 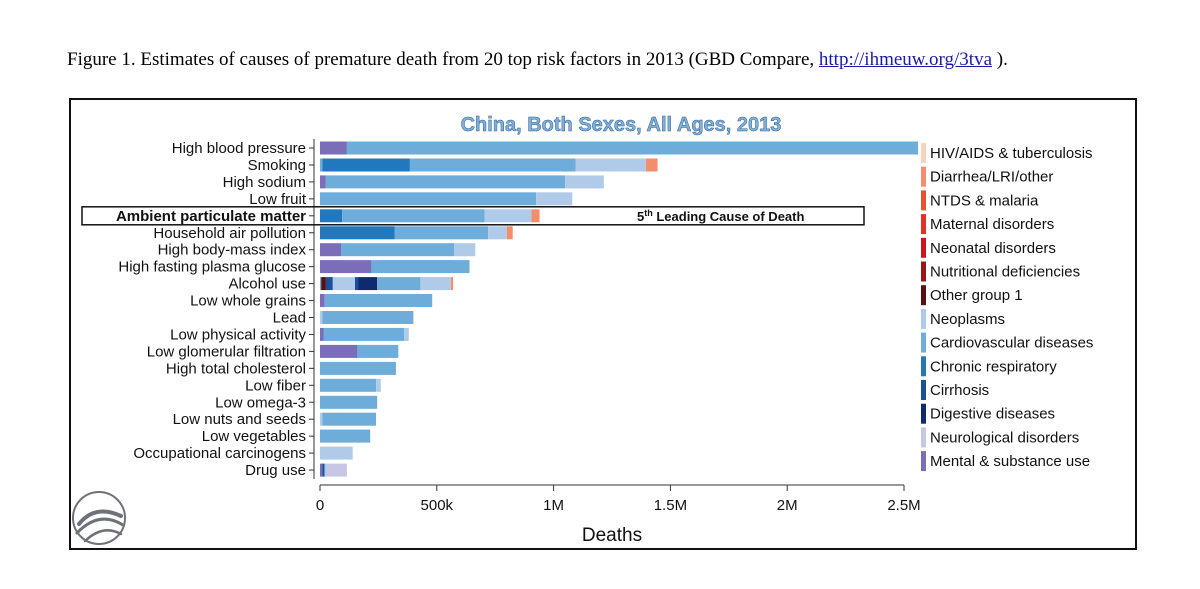 What do you see at coordinates (993, 248) in the screenshot?
I see `legend-label: Neonatal disorders` at bounding box center [993, 248].